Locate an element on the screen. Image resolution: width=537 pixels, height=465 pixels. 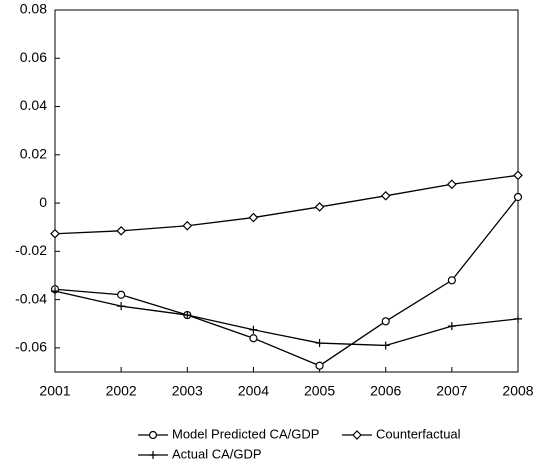
x-tick-label: 2002 is located at coordinates (121, 391).